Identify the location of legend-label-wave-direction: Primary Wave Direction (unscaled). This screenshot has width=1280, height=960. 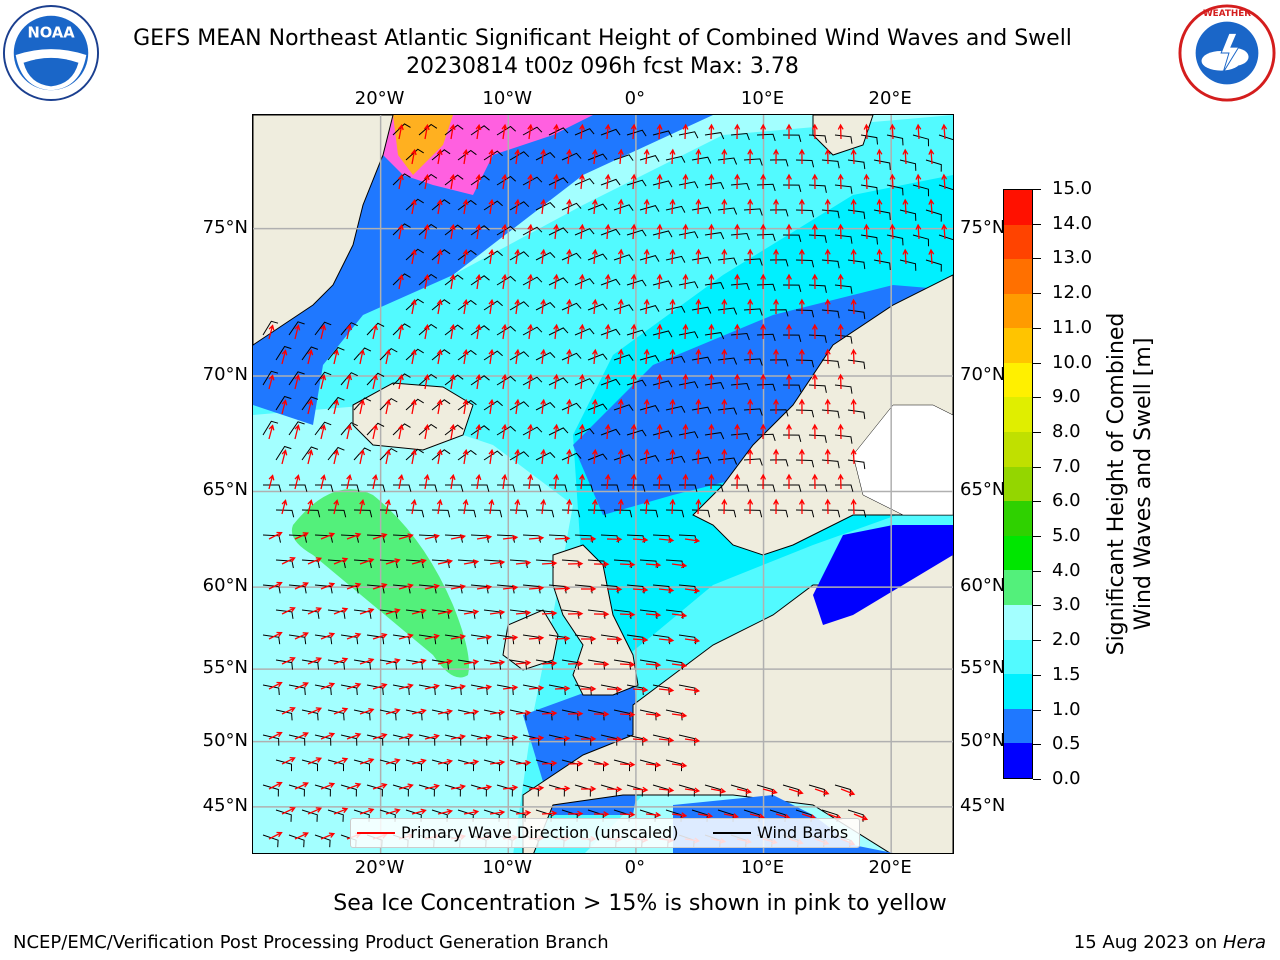
(540, 832).